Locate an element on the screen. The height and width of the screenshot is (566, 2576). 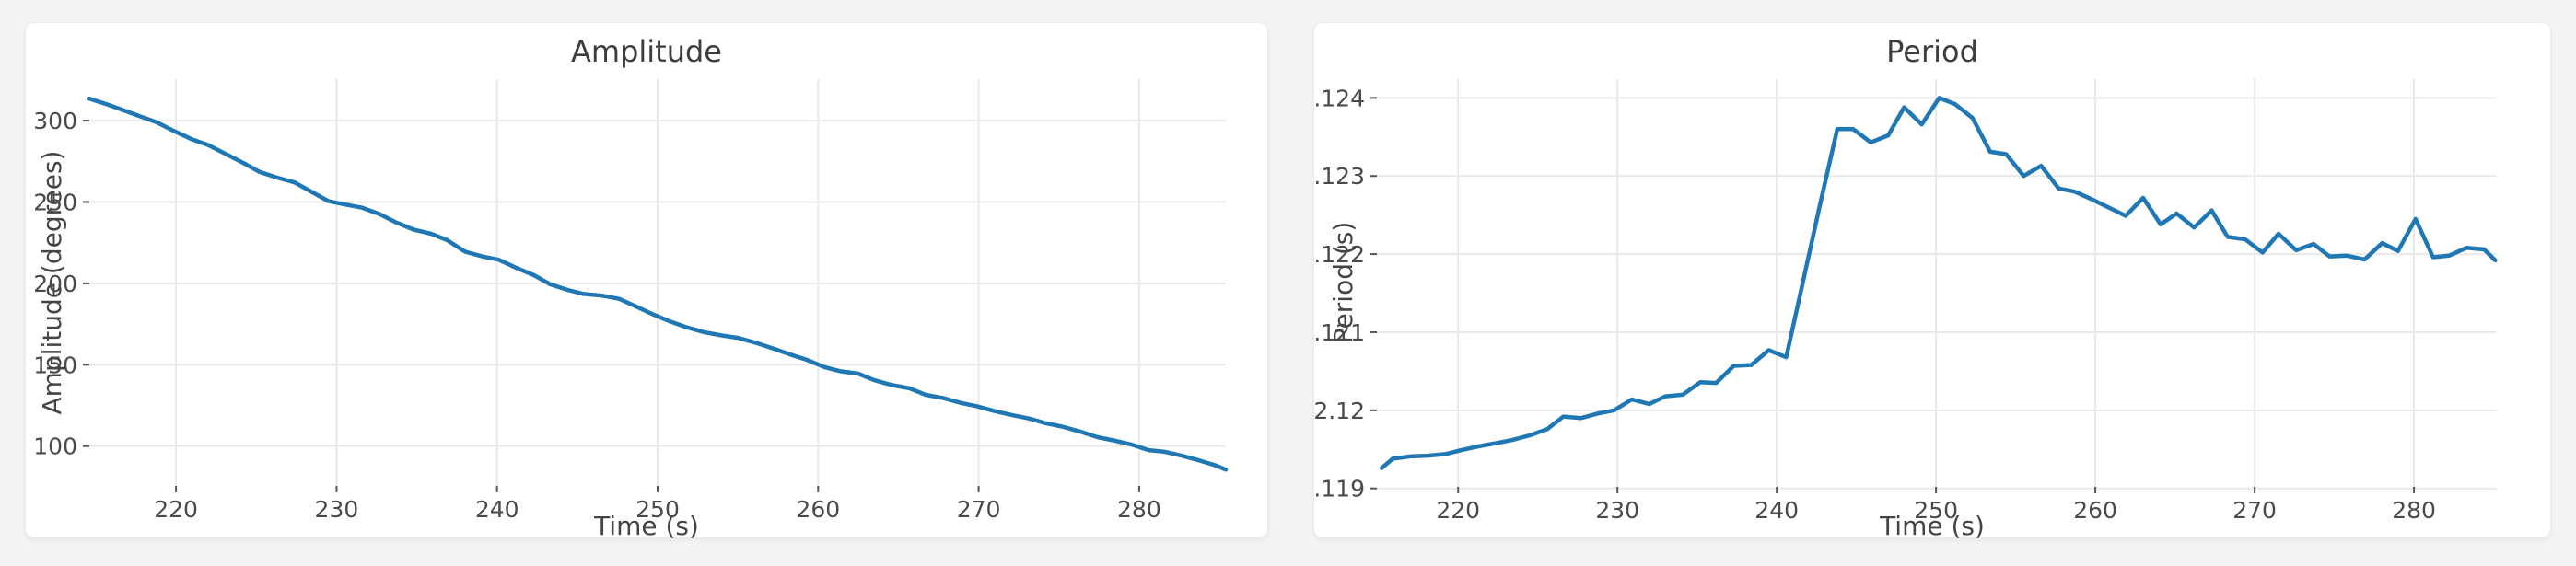
y-tick-label: 2.119 is located at coordinates (1339, 489).